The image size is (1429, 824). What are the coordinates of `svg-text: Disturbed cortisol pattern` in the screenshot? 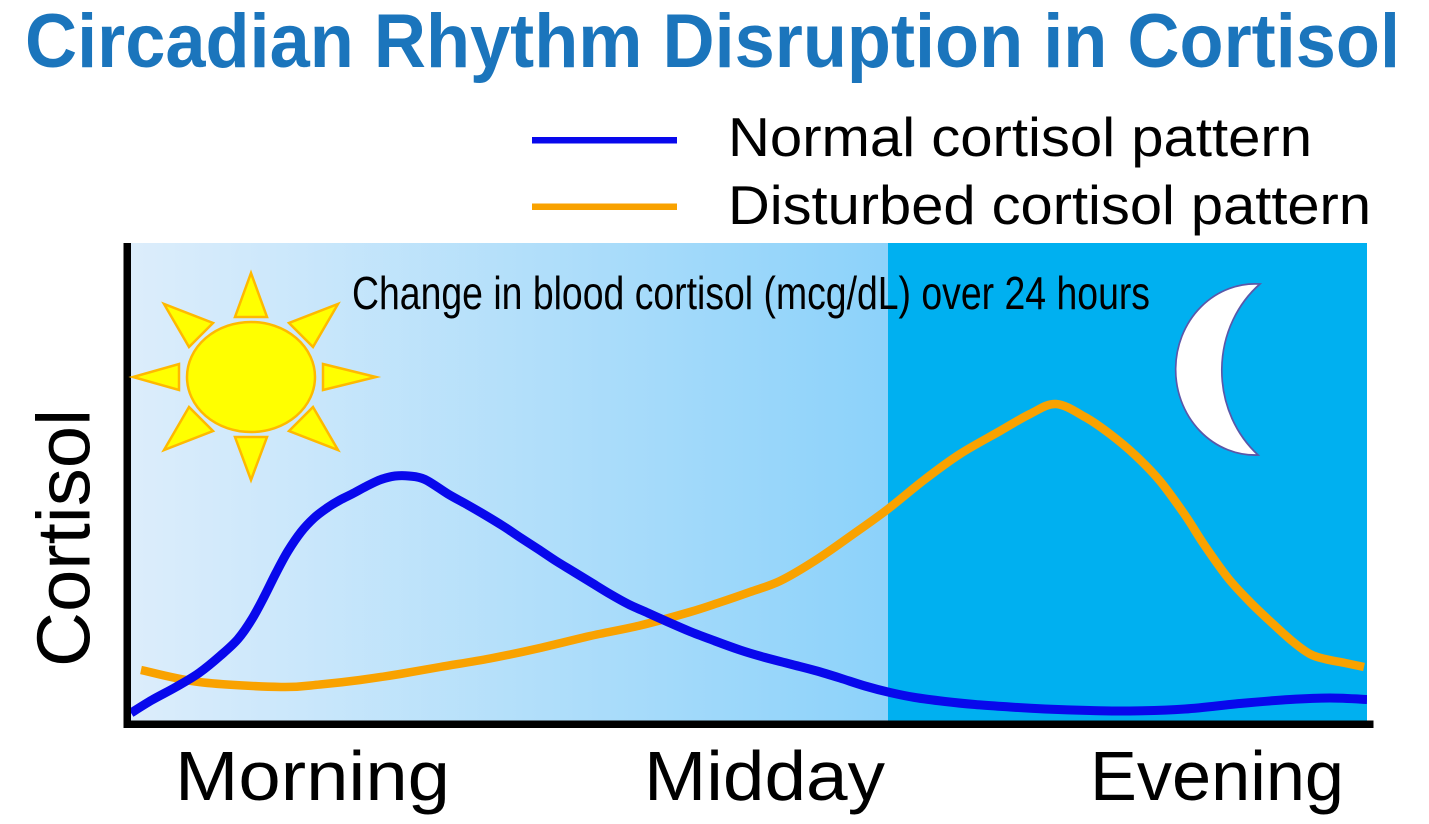 It's located at (1049, 205).